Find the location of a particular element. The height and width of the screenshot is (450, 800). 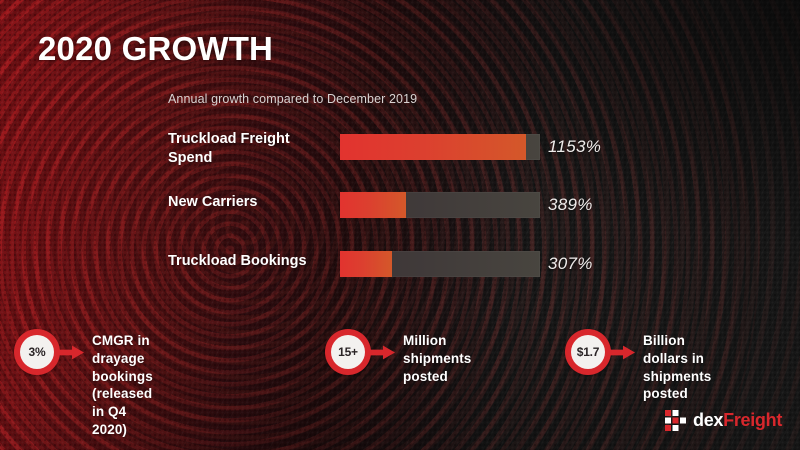

stat-description: Billion dollars in shipments posted is located at coordinates (677, 367).